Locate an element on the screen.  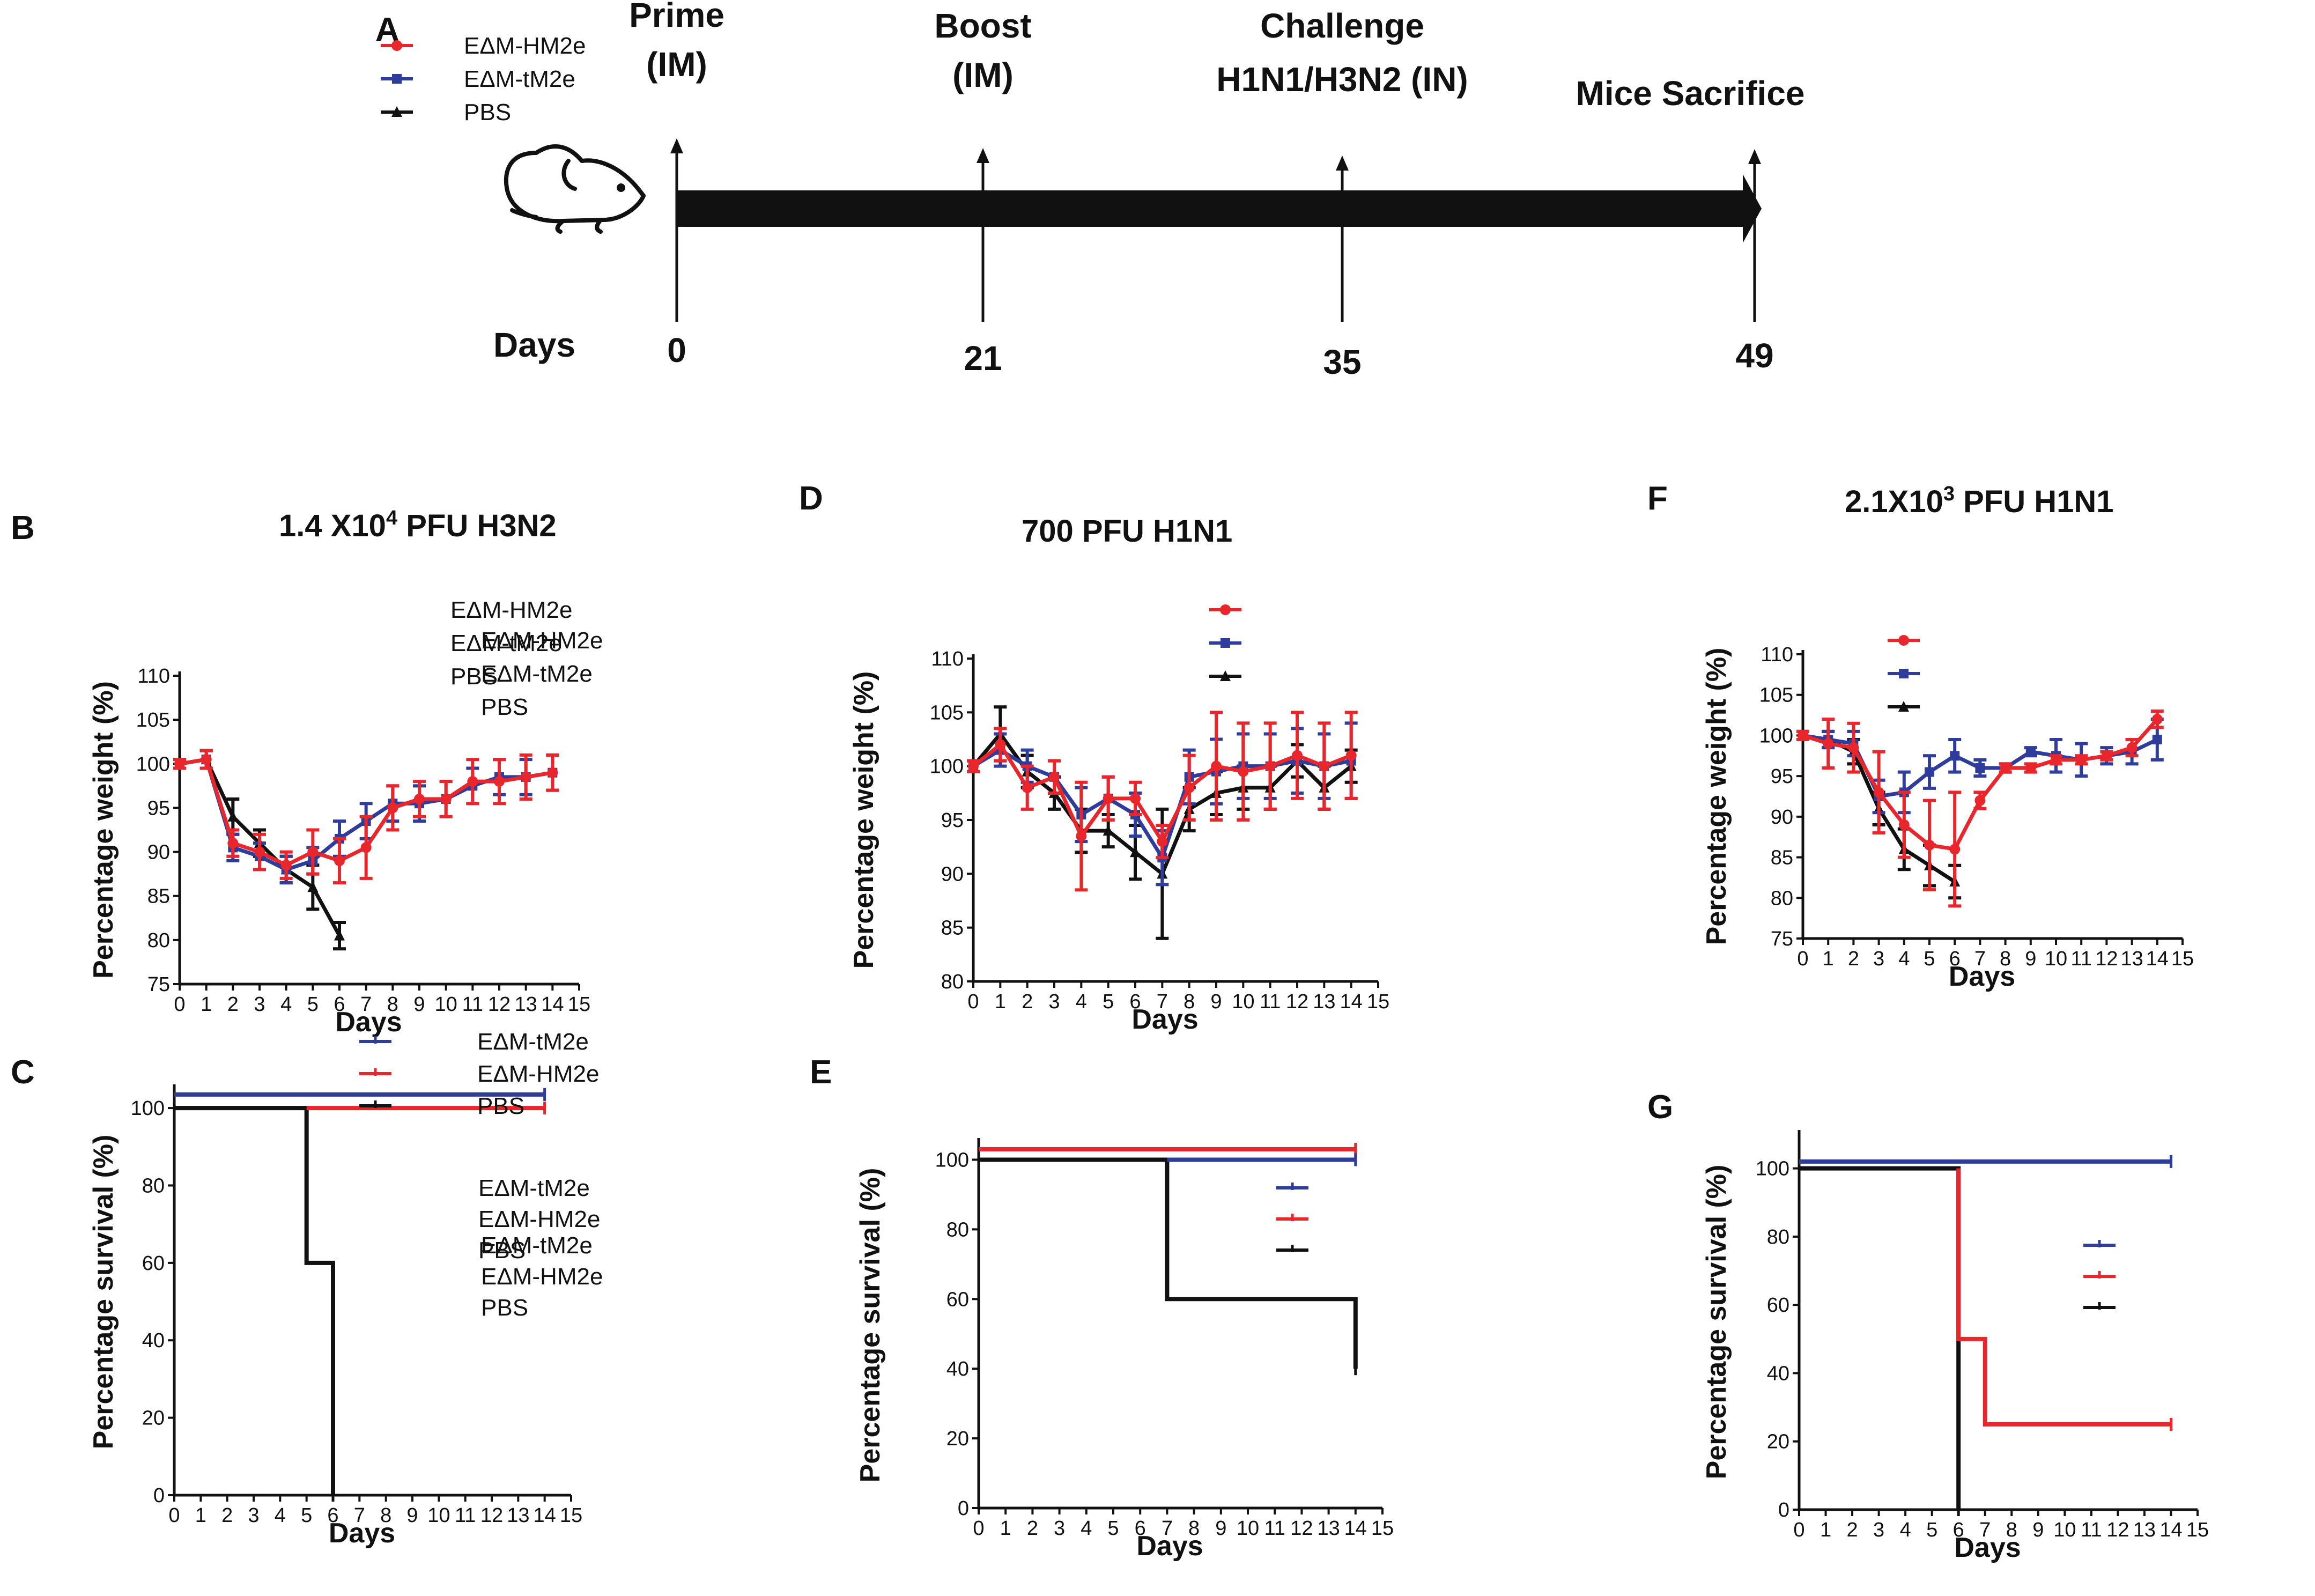
y-tick-label: 60 is located at coordinates (153, 1263).